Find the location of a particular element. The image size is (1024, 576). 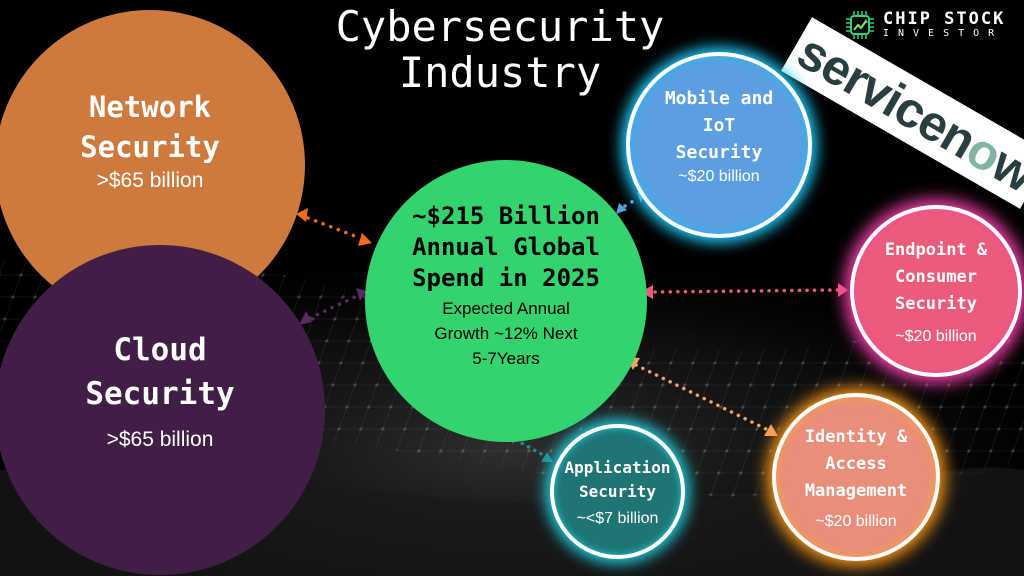

core-subtext-line: Growth ~12% Next is located at coordinates (506, 333).